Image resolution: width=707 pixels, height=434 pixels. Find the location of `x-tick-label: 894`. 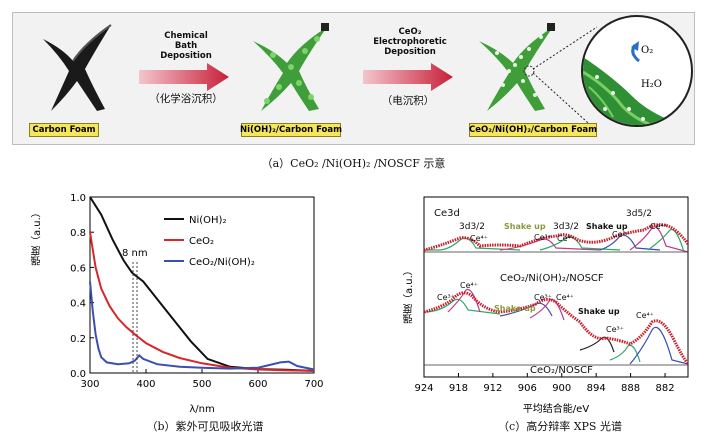

x-tick-label: 894 is located at coordinates (596, 388).